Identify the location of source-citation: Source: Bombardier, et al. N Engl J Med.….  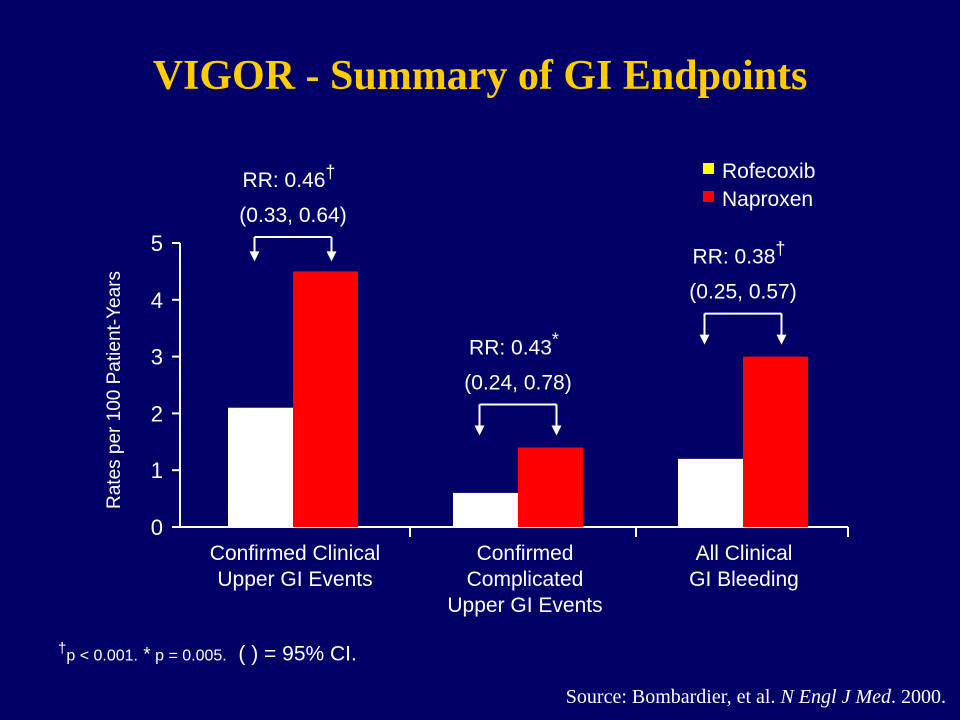
(756, 697).